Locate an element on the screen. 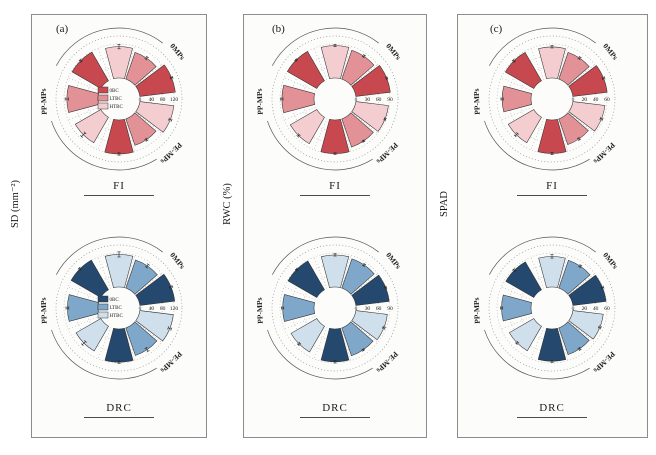 The image size is (656, 455). r-tick-label: 90 is located at coordinates (390, 309).